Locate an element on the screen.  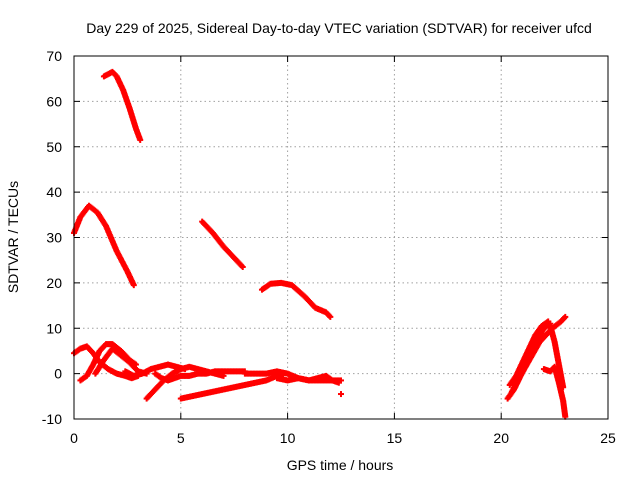
x-tick-label: 10 is located at coordinates (288, 438).